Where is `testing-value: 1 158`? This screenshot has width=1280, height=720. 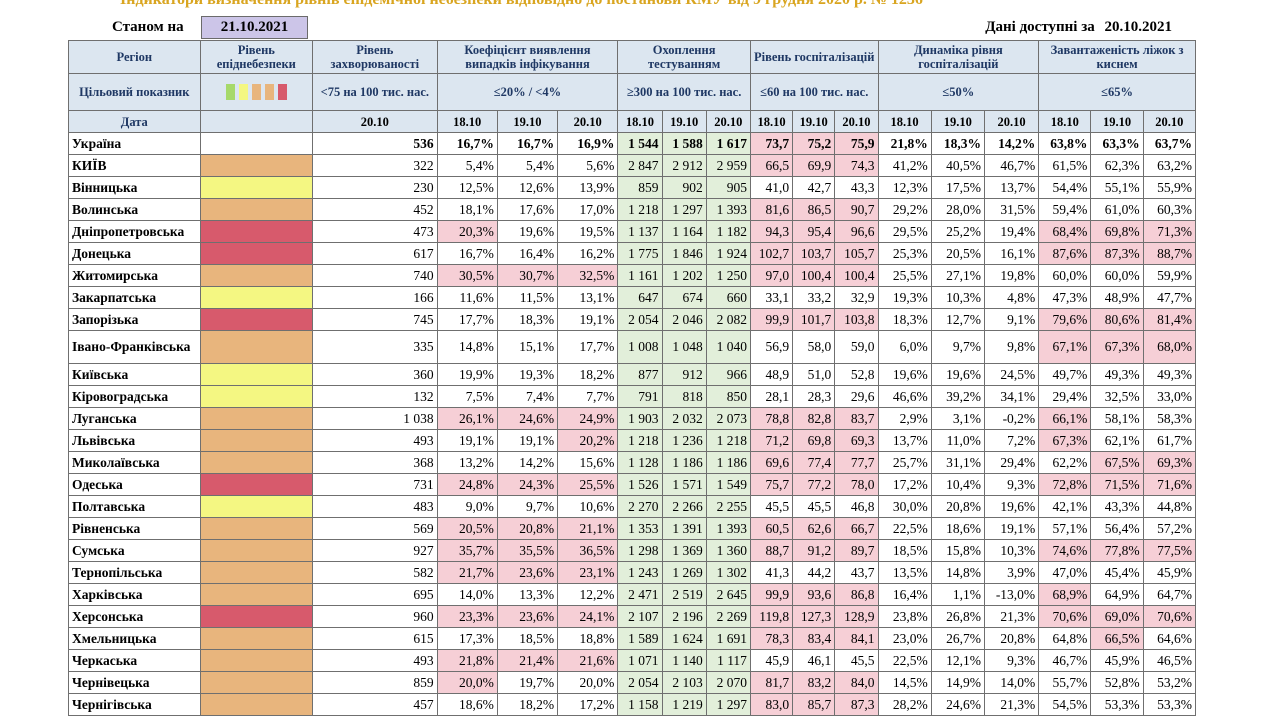 testing-value: 1 158 is located at coordinates (640, 704).